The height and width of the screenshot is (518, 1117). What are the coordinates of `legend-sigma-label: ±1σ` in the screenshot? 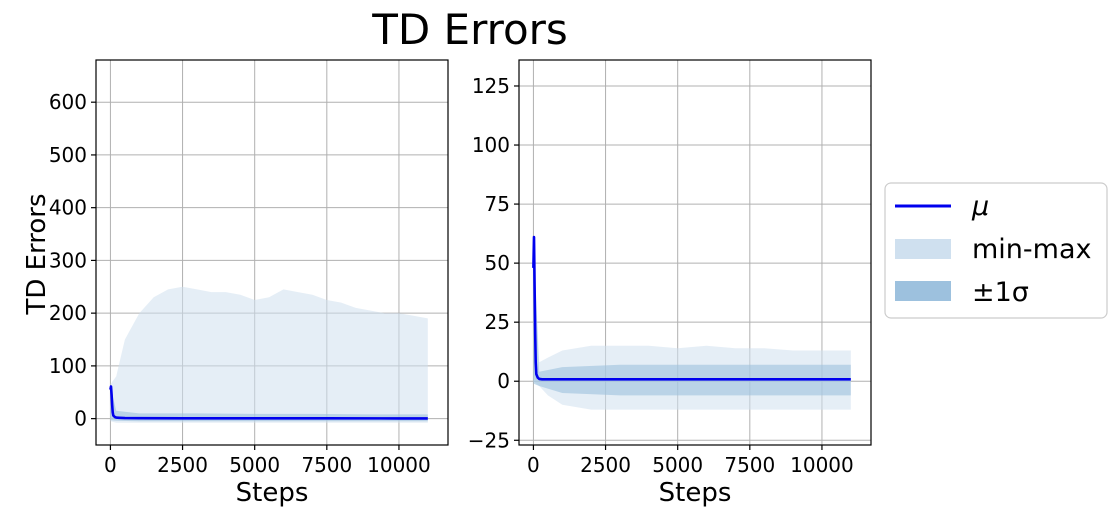 It's located at (1000, 292).